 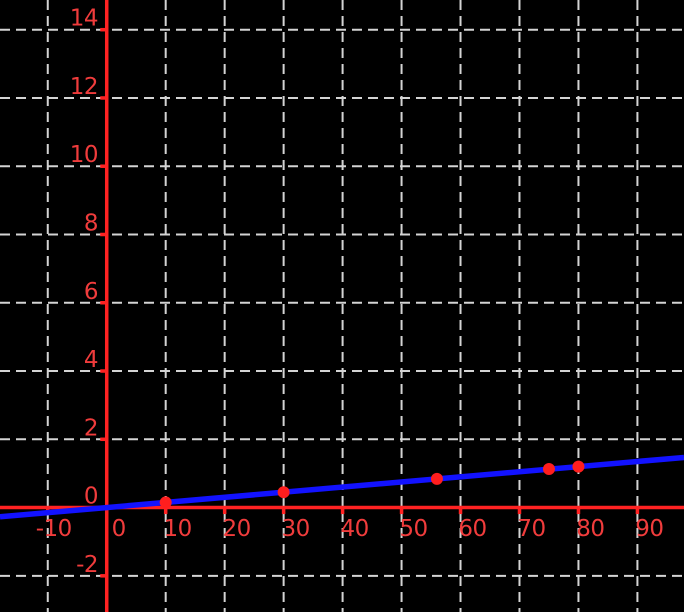 I want to click on x-tick-label: 60, so click(x=472, y=529).